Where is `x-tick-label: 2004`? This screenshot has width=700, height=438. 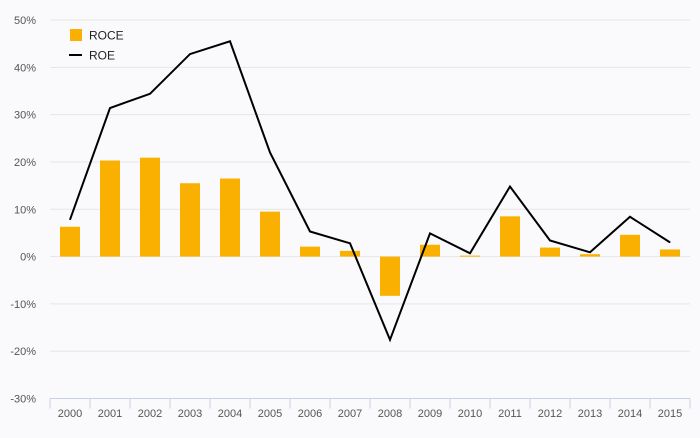
x-tick-label: 2004 is located at coordinates (230, 414).